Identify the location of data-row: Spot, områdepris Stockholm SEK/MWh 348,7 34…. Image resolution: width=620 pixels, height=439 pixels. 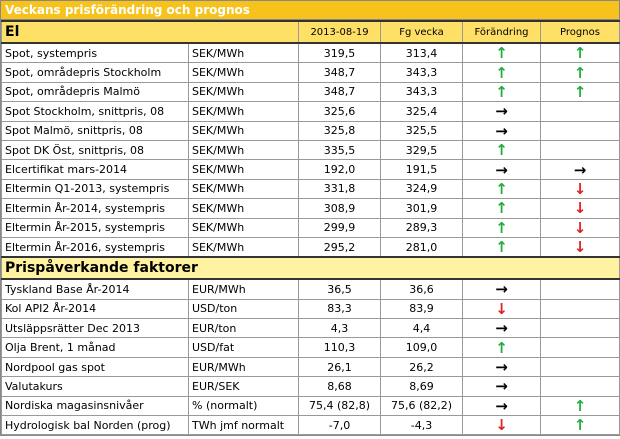
(310, 72).